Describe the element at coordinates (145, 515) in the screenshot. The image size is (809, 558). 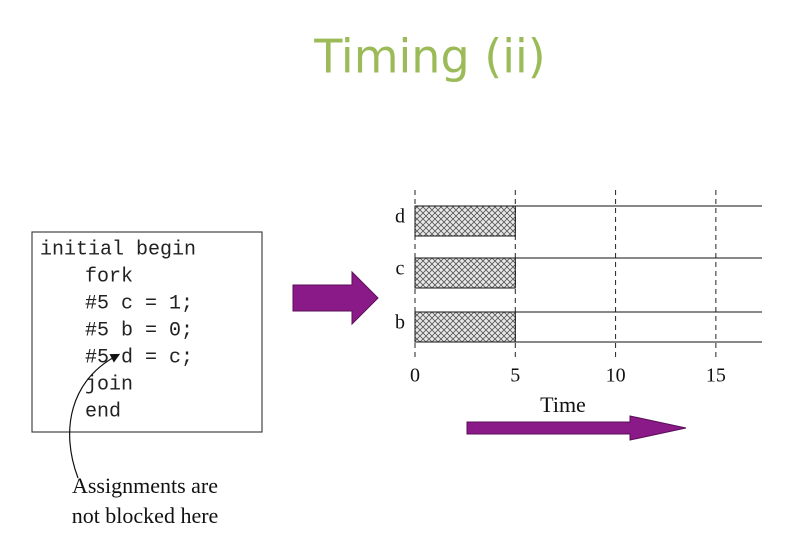
I see `annotation-line: not blocked here` at that location.